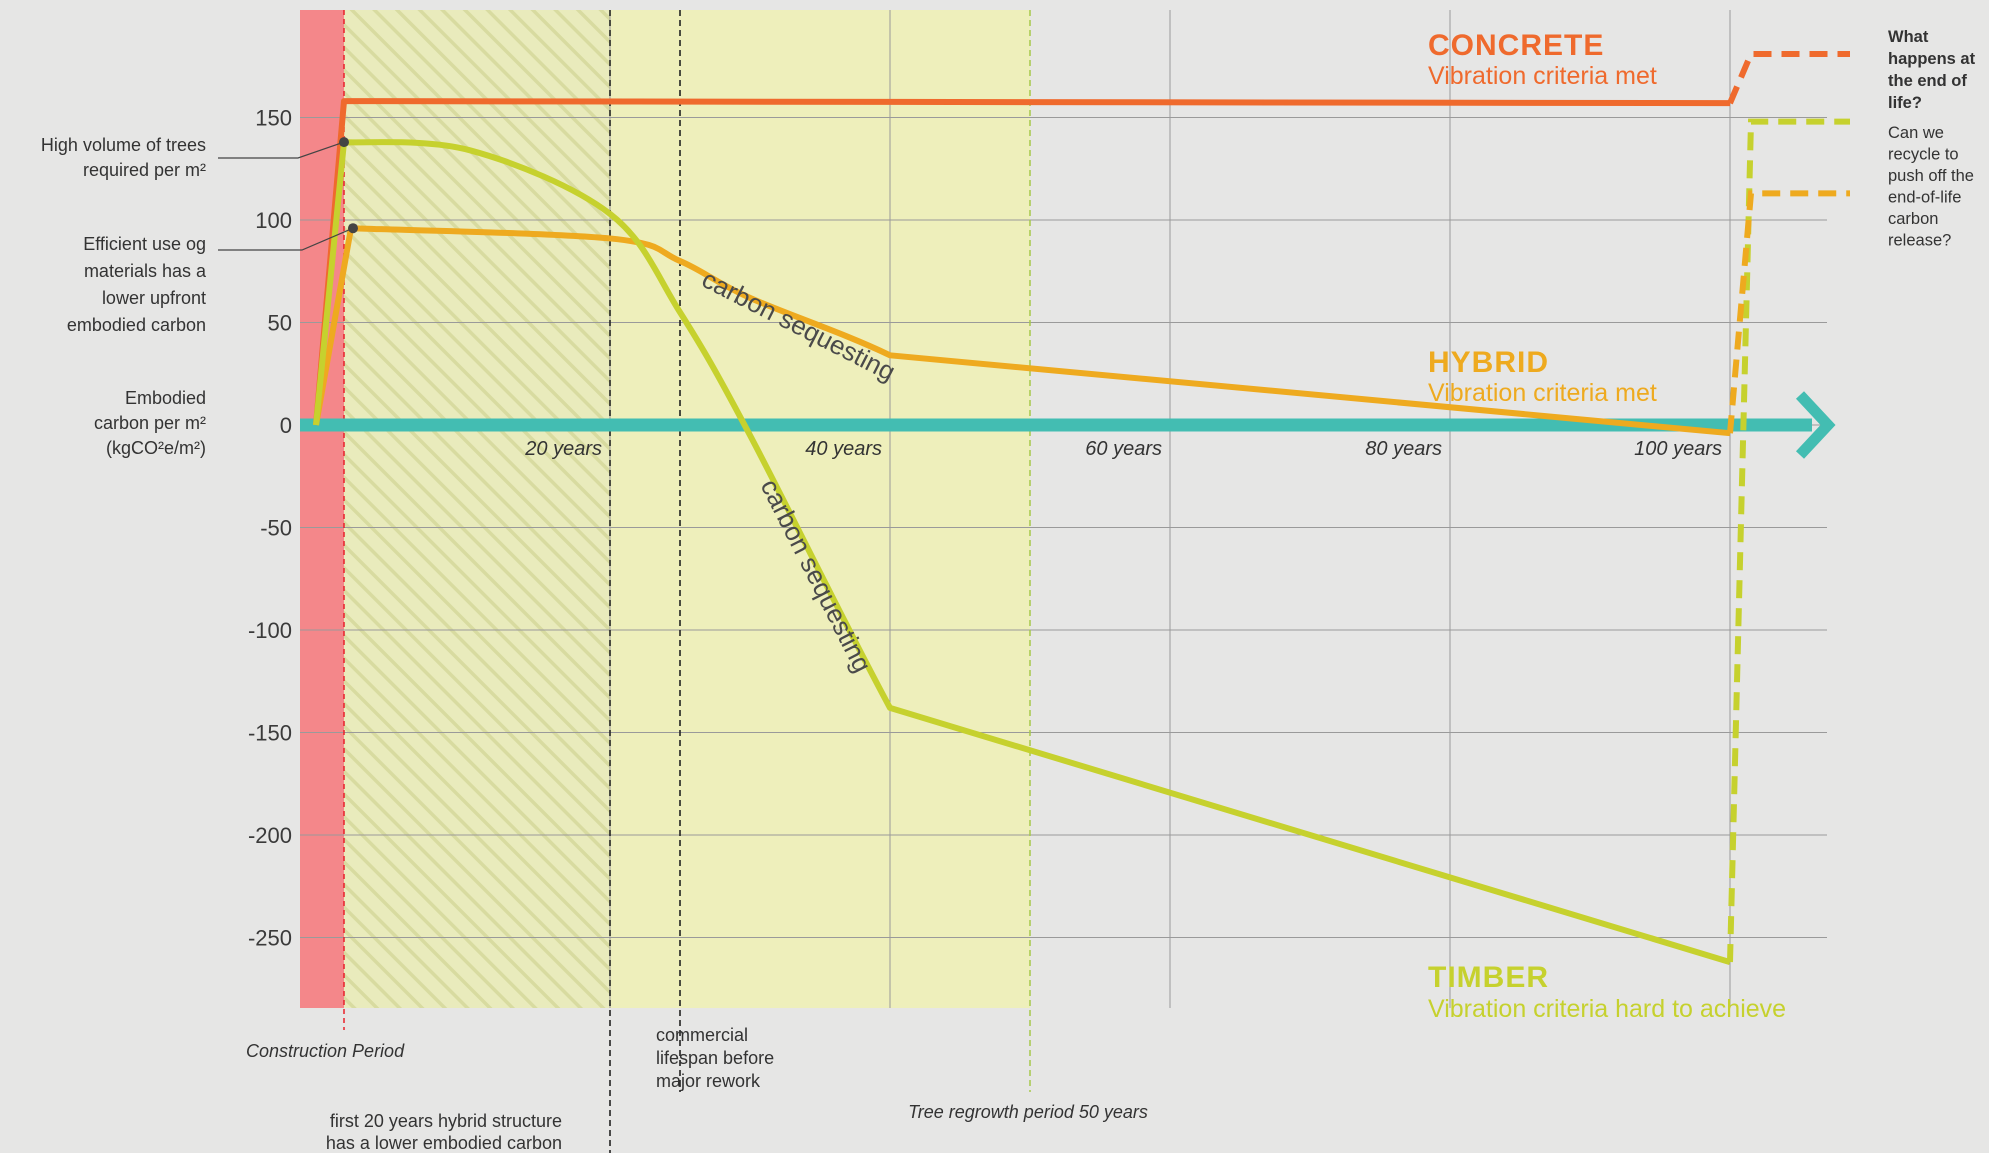 This screenshot has width=1989, height=1153. Describe the element at coordinates (1022, 331) in the screenshot. I see `hybrid-line` at that location.